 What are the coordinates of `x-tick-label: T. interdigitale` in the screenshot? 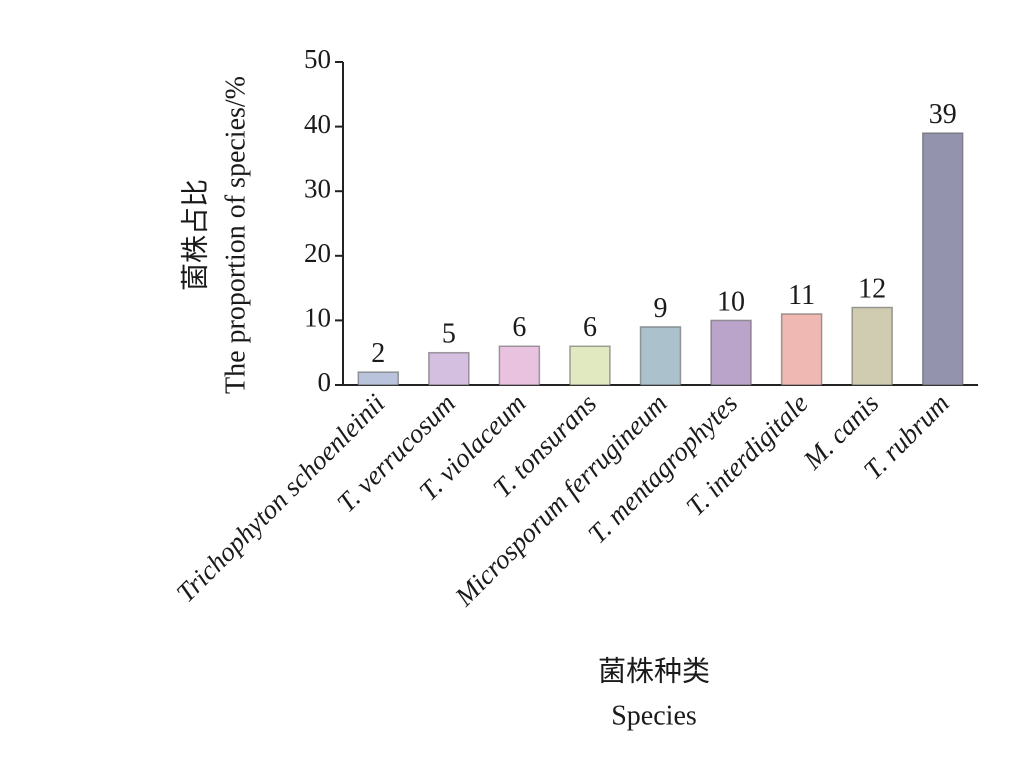 It's located at (747, 455).